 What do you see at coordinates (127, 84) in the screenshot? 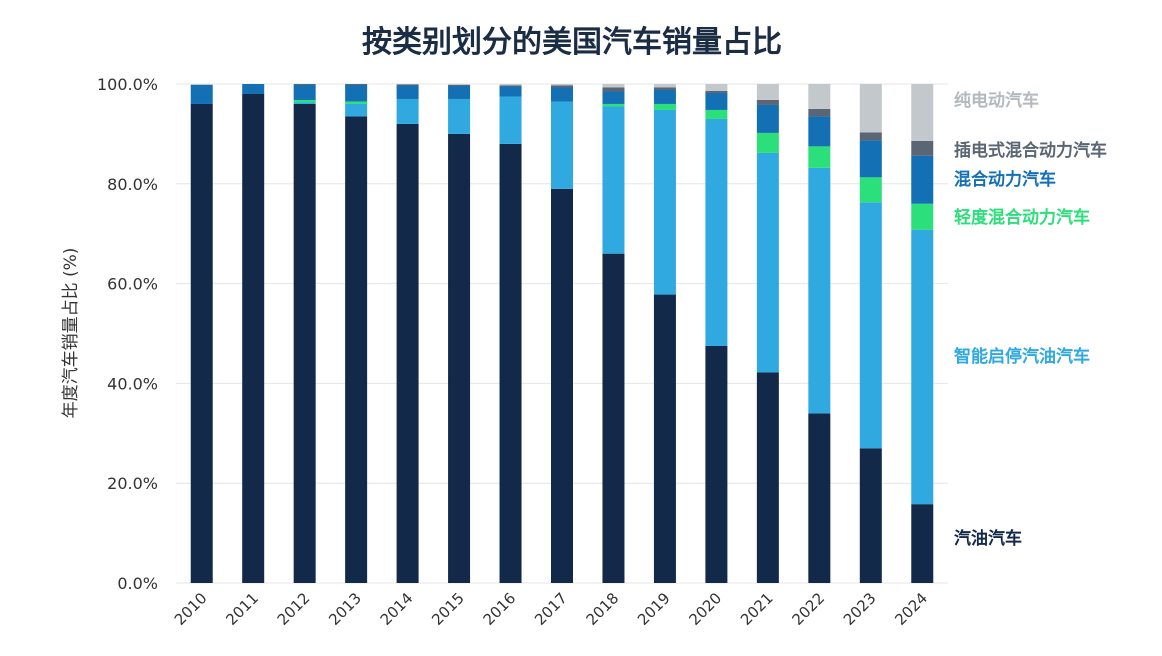
I see `y-tick-label: 100.0%` at bounding box center [127, 84].